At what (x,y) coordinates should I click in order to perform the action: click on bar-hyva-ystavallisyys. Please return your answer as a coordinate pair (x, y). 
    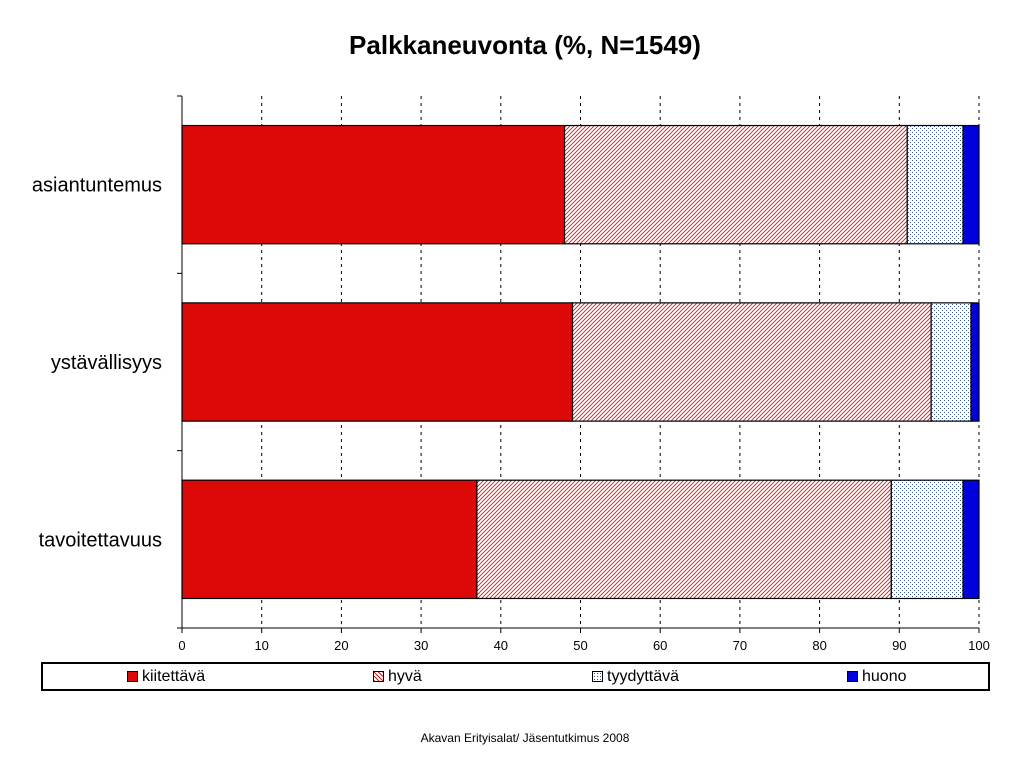
    Looking at the image, I should click on (751, 362).